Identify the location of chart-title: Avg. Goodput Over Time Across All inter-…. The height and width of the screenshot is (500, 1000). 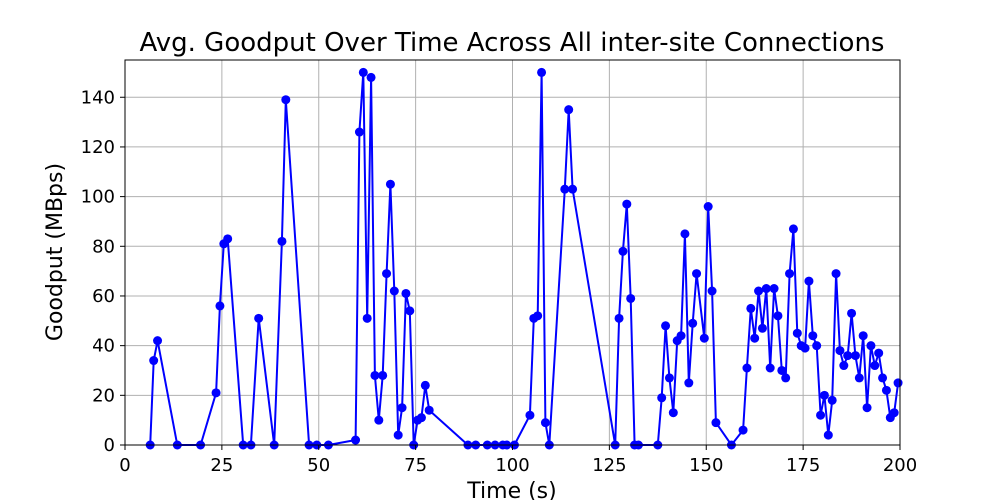
(512, 43).